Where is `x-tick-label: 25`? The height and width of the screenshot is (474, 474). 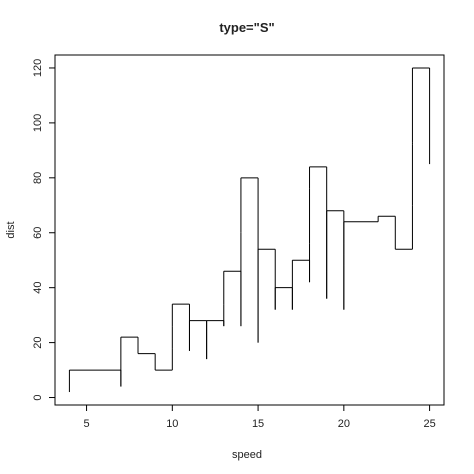
x-tick-label: 25 is located at coordinates (429, 424).